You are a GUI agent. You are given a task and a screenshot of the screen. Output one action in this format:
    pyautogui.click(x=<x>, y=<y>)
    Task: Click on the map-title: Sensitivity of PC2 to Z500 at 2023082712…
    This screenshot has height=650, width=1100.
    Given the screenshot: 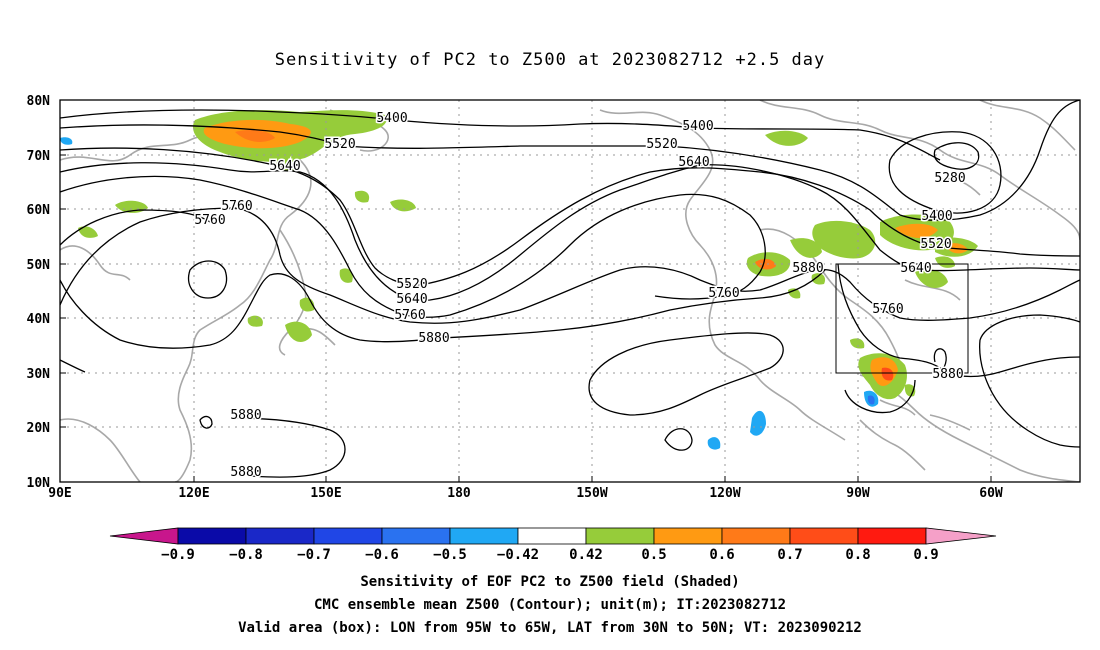 What is the action you would take?
    pyautogui.click(x=550, y=60)
    